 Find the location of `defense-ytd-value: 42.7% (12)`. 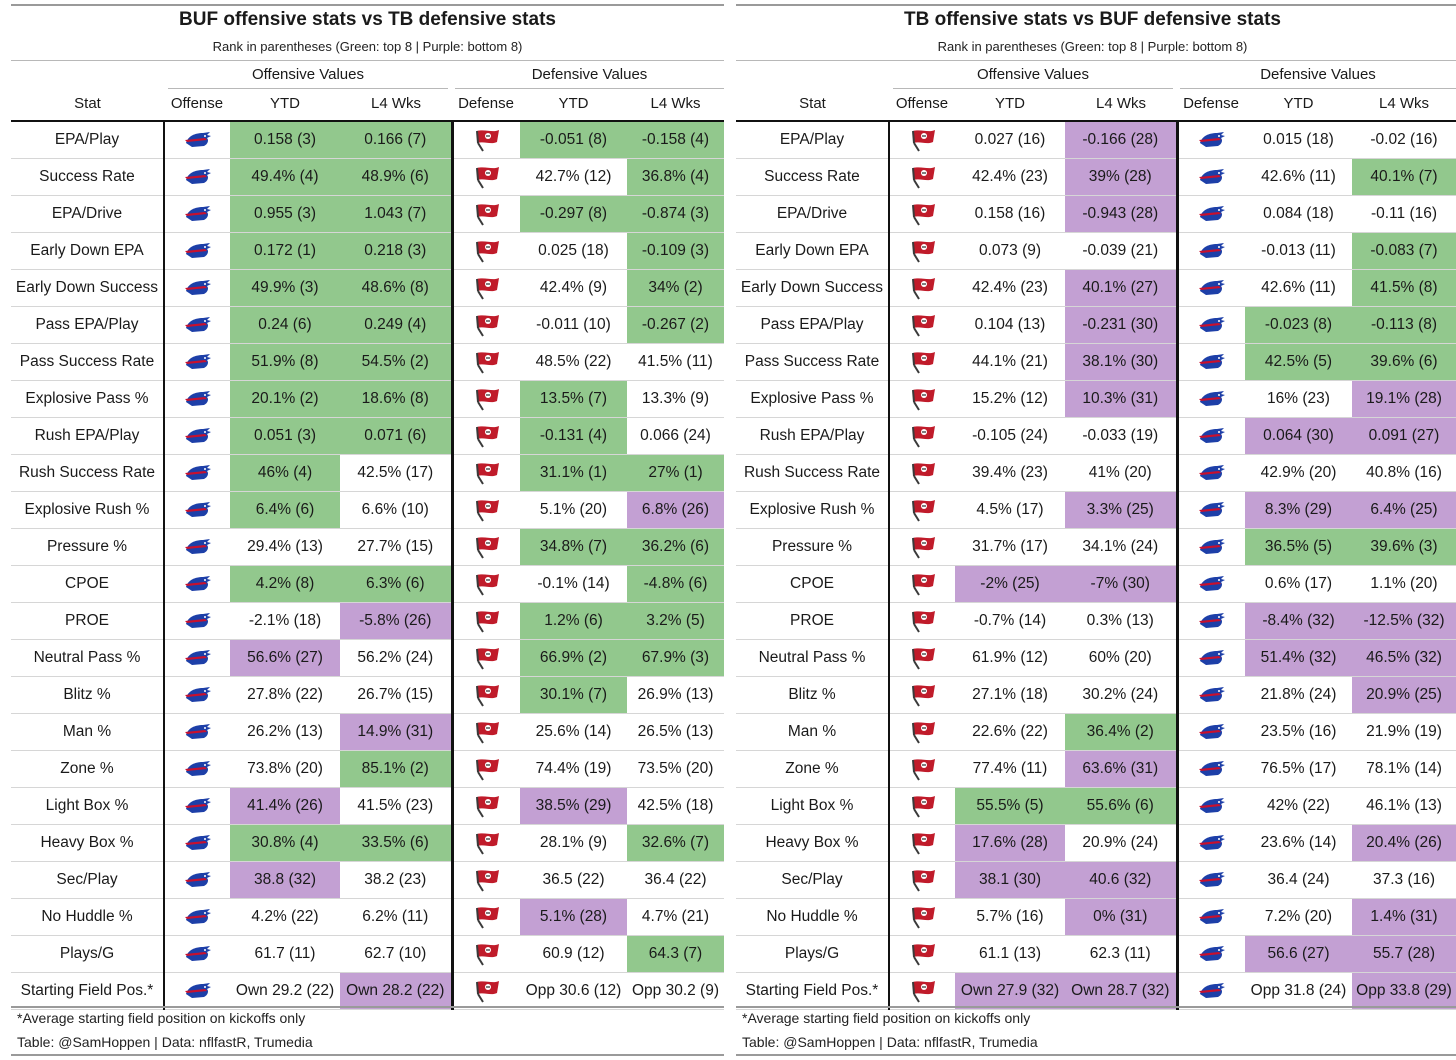

defense-ytd-value: 42.7% (12) is located at coordinates (573, 177).